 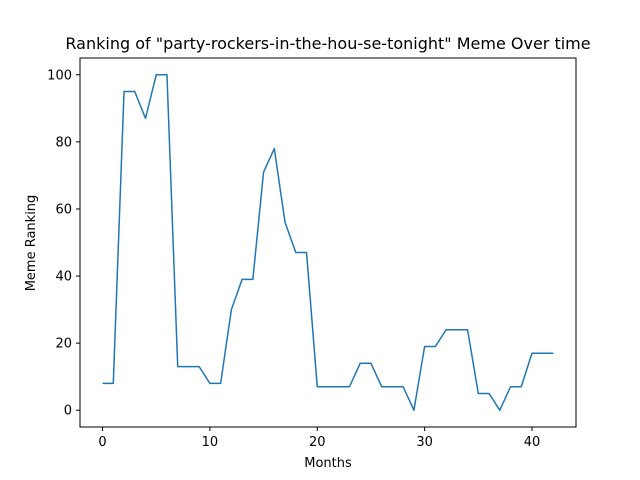 What do you see at coordinates (328, 463) in the screenshot?
I see `x-axis-label: Months` at bounding box center [328, 463].